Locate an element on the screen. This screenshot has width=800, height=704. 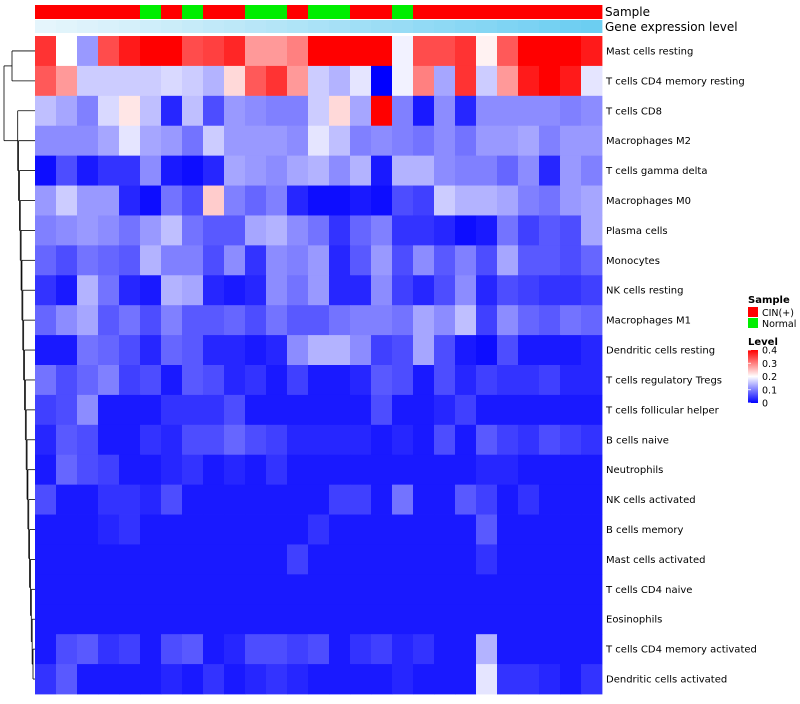
row-label: Macrophages M0 is located at coordinates (648, 201).